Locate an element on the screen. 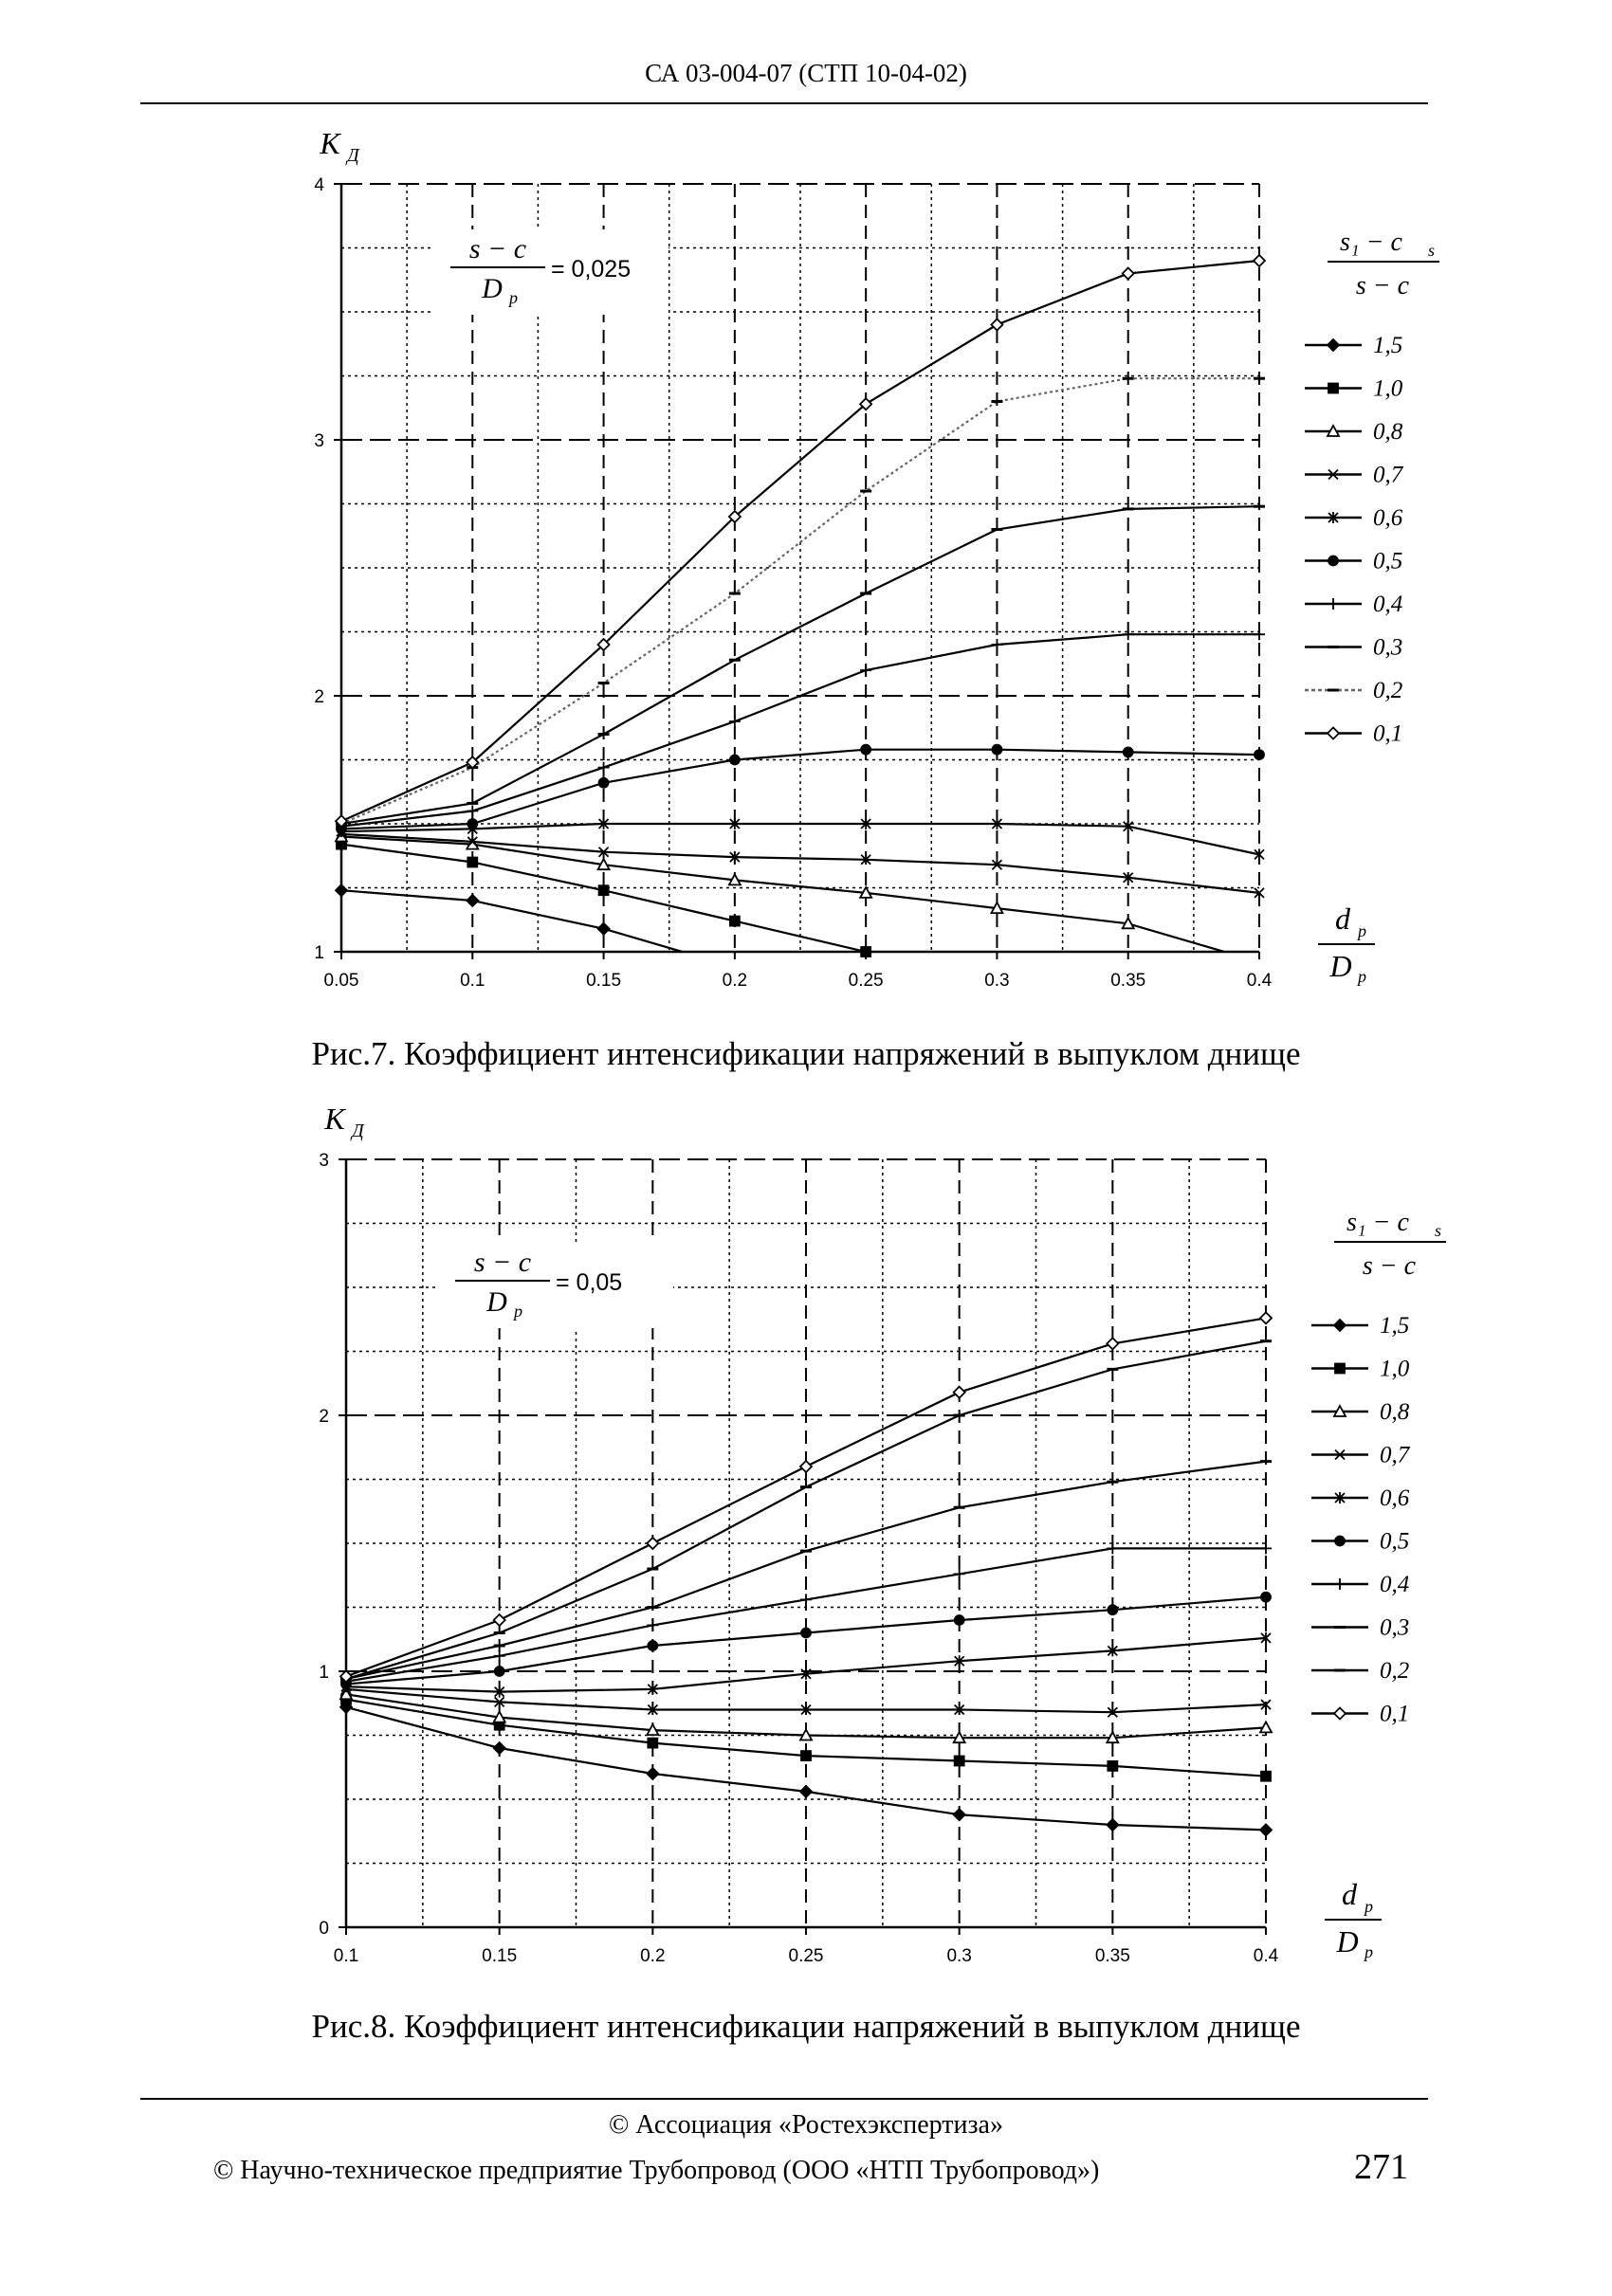 This screenshot has height=2296, width=1612. x-tick-label: 0.2 is located at coordinates (653, 1956).